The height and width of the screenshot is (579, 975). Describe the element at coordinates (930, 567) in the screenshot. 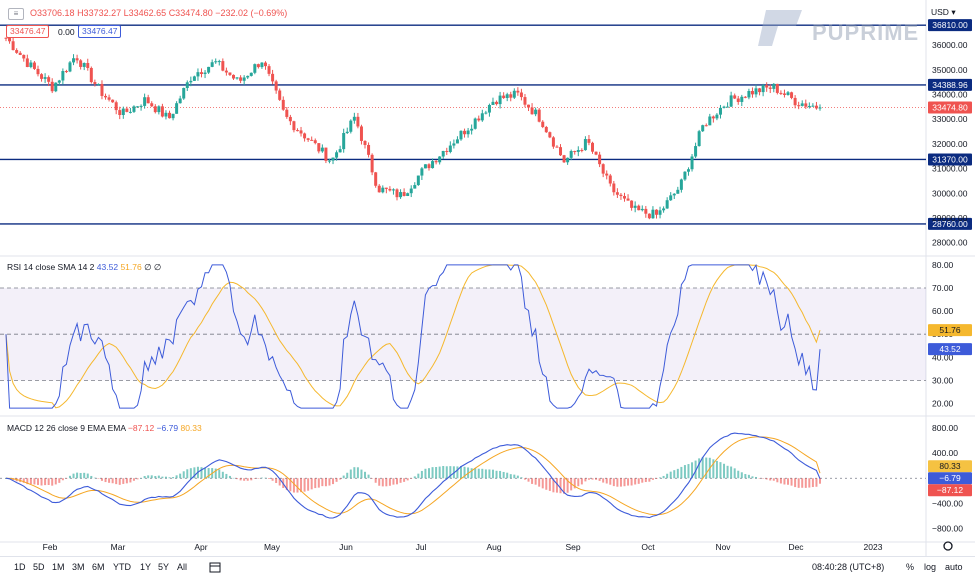

I see `log-toggle: log` at that location.